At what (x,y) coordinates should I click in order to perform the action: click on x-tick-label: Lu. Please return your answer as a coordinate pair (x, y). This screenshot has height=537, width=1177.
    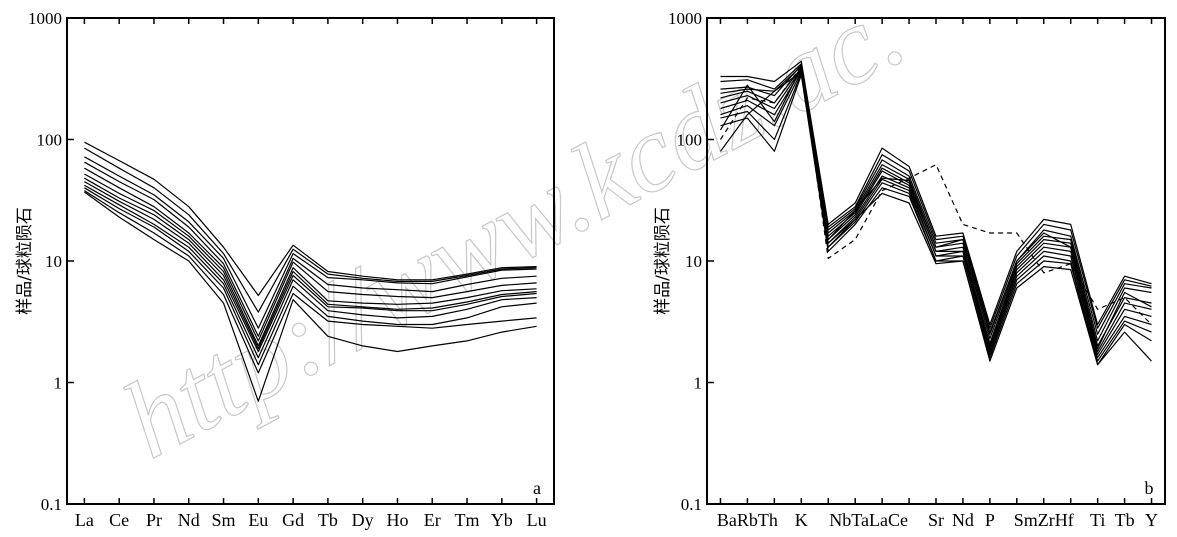
    Looking at the image, I should click on (537, 520).